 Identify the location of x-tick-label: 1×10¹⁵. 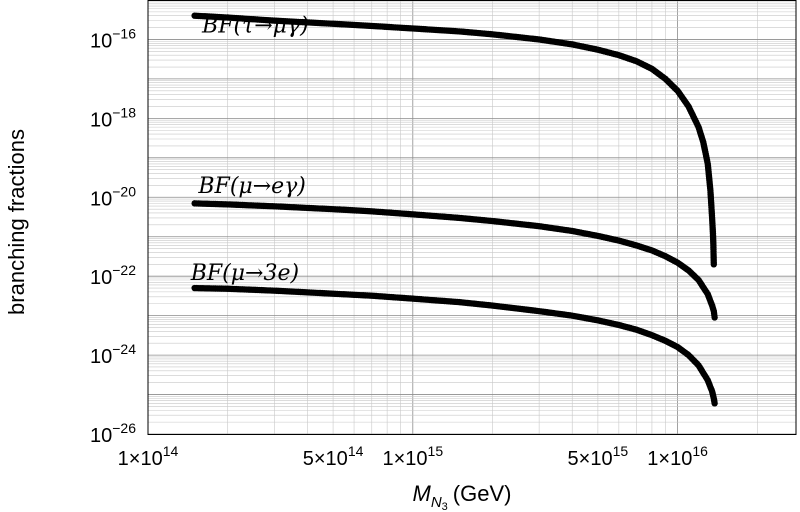
(412, 456).